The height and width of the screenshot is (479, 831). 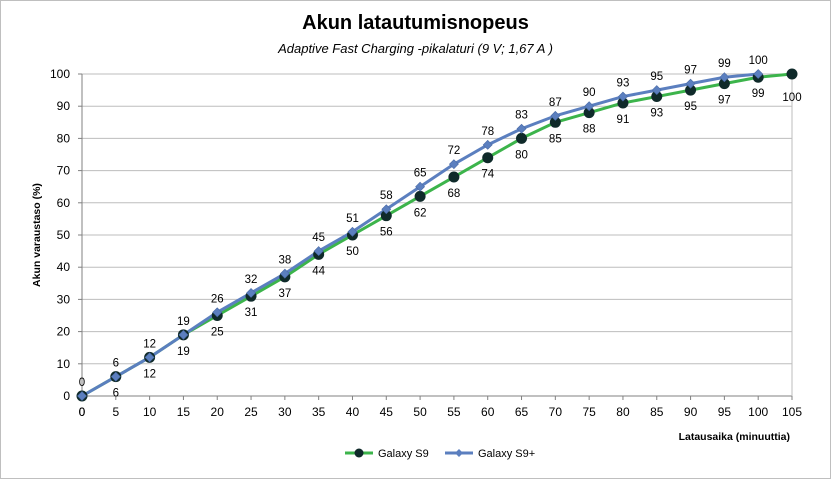 What do you see at coordinates (487, 175) in the screenshot?
I see `data-label: 74` at bounding box center [487, 175].